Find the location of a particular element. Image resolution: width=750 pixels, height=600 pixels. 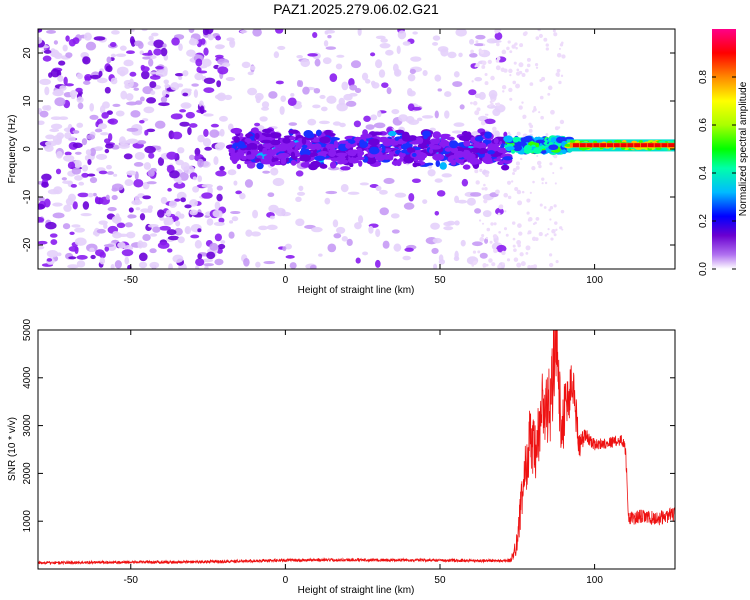

snr-ytick-label: 4000 is located at coordinates (27, 377).